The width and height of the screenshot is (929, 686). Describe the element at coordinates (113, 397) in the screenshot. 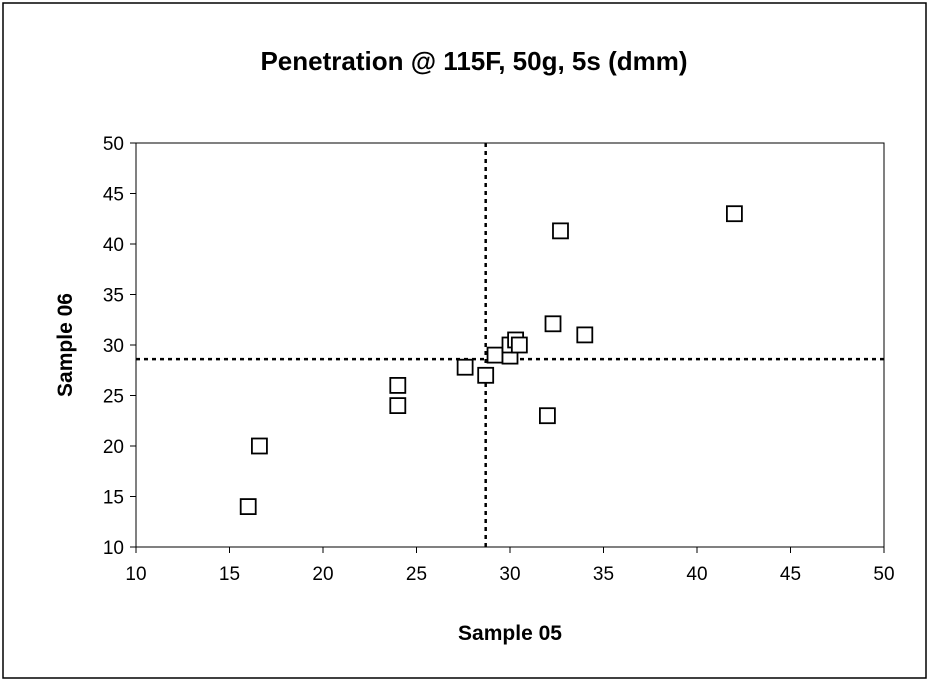

I see `y-tick-label: 25` at that location.